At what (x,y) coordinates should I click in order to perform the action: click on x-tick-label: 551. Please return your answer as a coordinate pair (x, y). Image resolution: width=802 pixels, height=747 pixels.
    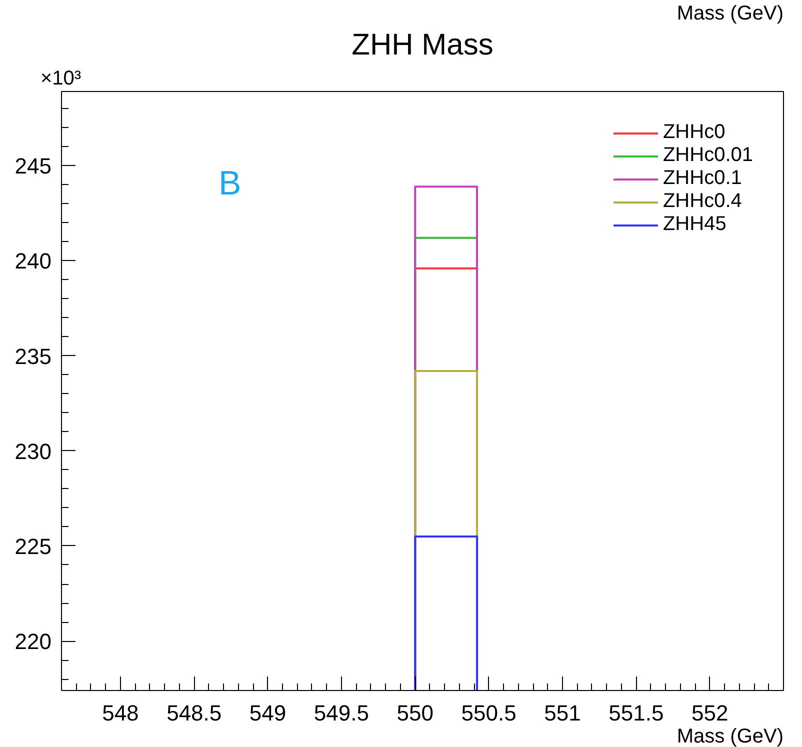
    Looking at the image, I should click on (562, 713).